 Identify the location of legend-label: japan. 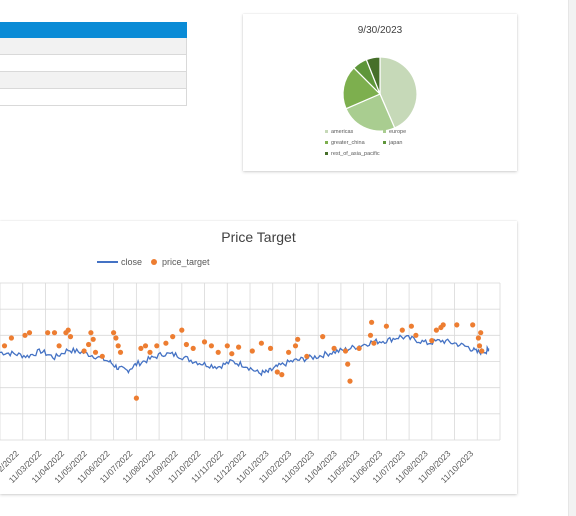
(395, 143).